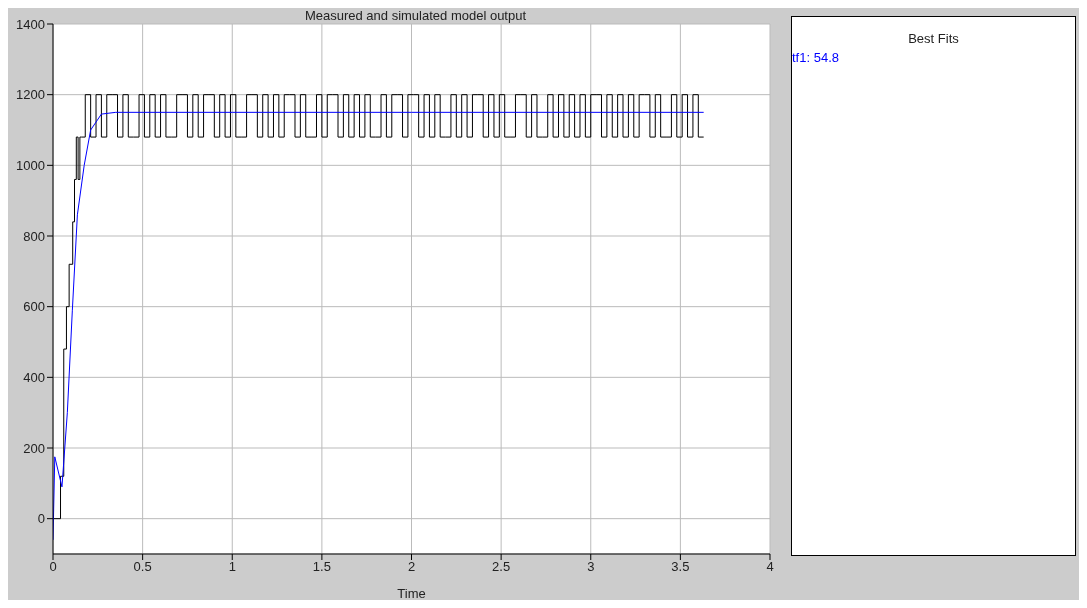 The width and height of the screenshot is (1087, 608). I want to click on x-tick-label: 1, so click(232, 567).